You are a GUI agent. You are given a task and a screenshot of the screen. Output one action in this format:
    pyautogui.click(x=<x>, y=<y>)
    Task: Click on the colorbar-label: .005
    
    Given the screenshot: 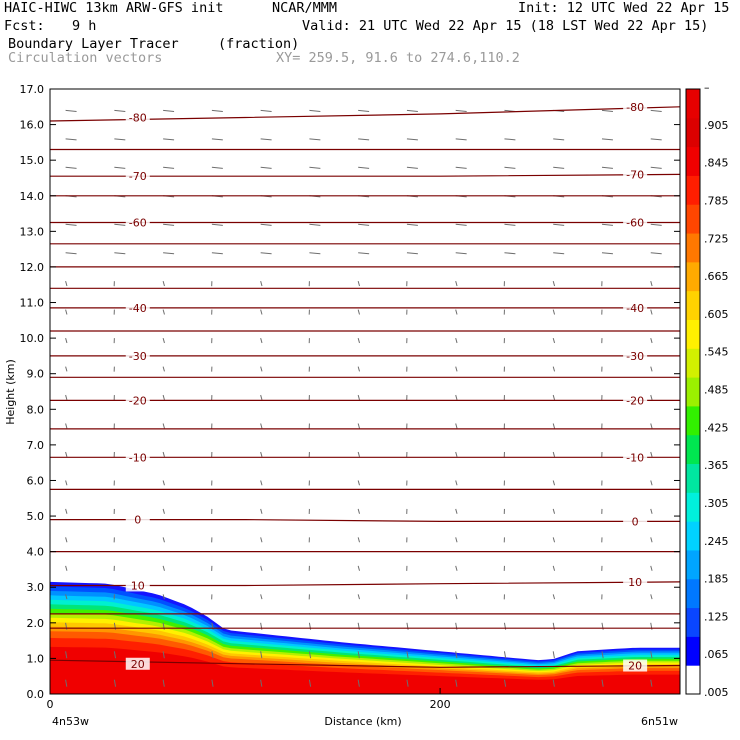 What is the action you would take?
    pyautogui.click(x=716, y=692)
    